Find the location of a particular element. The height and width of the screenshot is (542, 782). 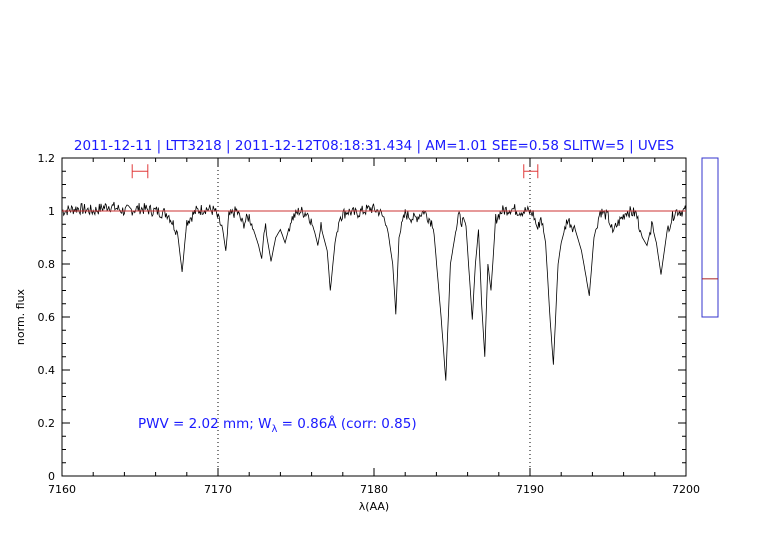

y-tick-label: 0.8 is located at coordinates (47, 264).